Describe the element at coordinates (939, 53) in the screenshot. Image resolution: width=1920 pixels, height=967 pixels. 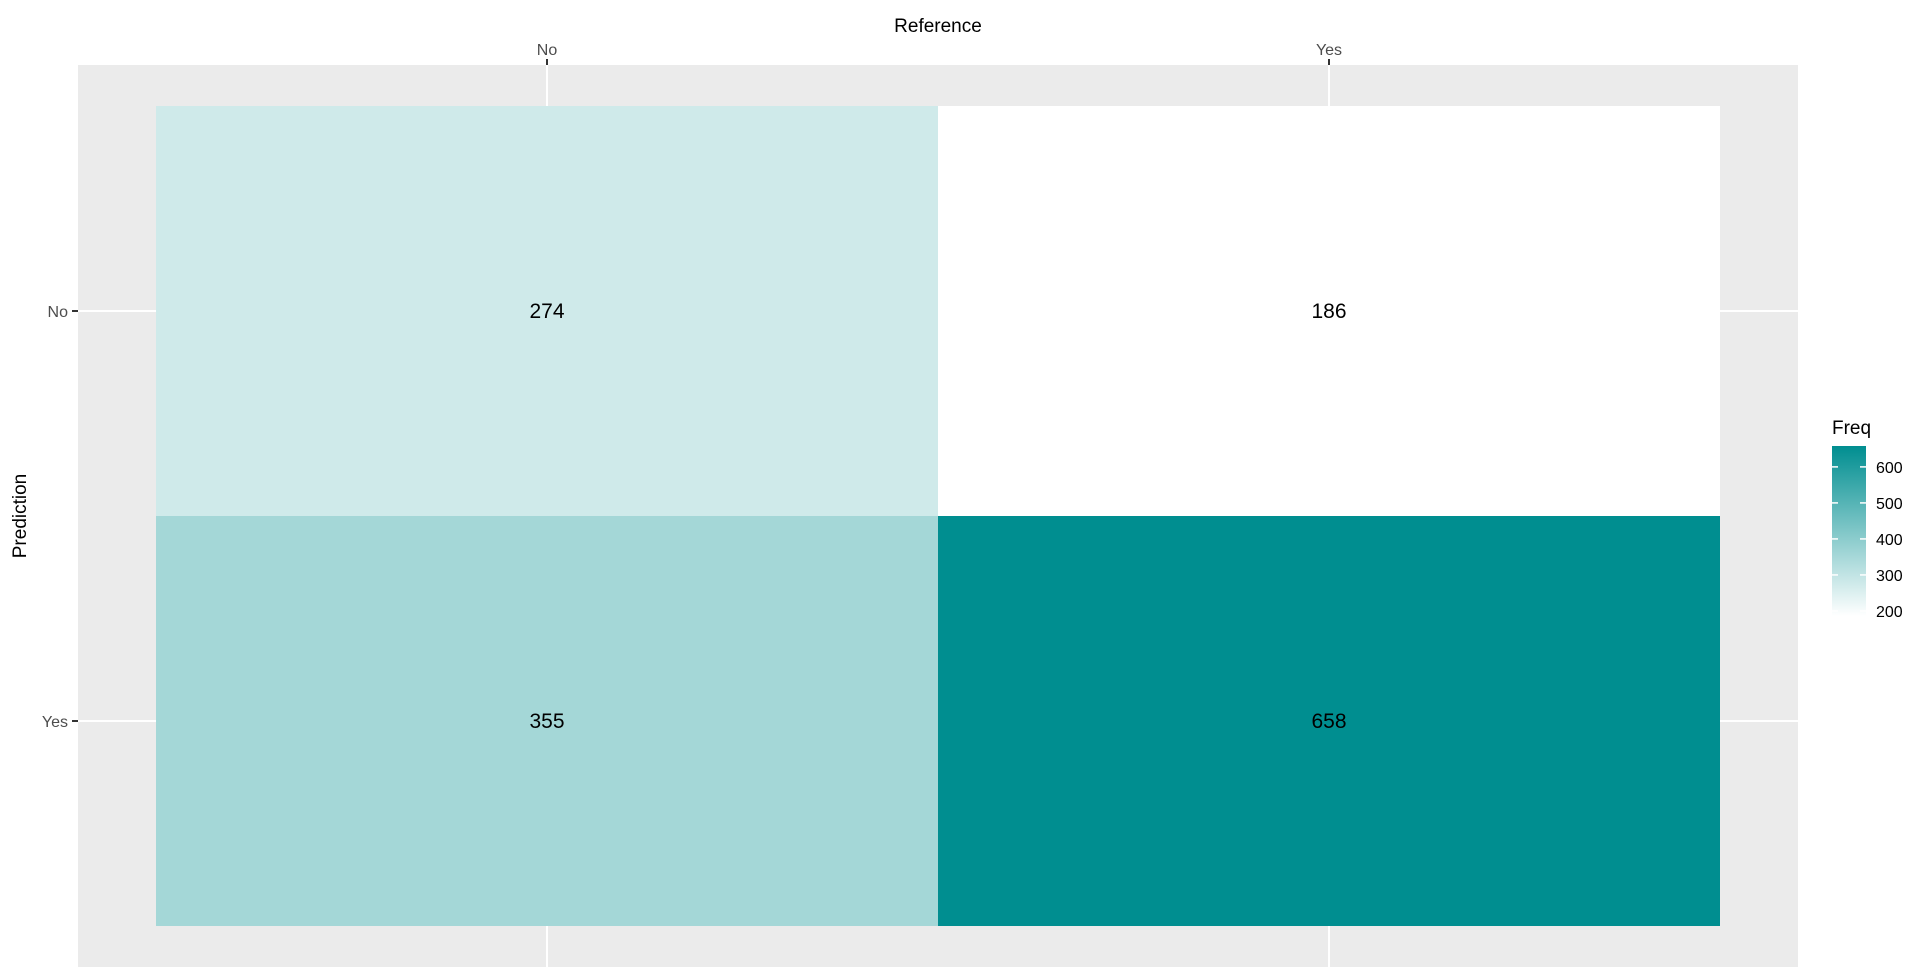
I see `x-axis-top: No Yes` at that location.